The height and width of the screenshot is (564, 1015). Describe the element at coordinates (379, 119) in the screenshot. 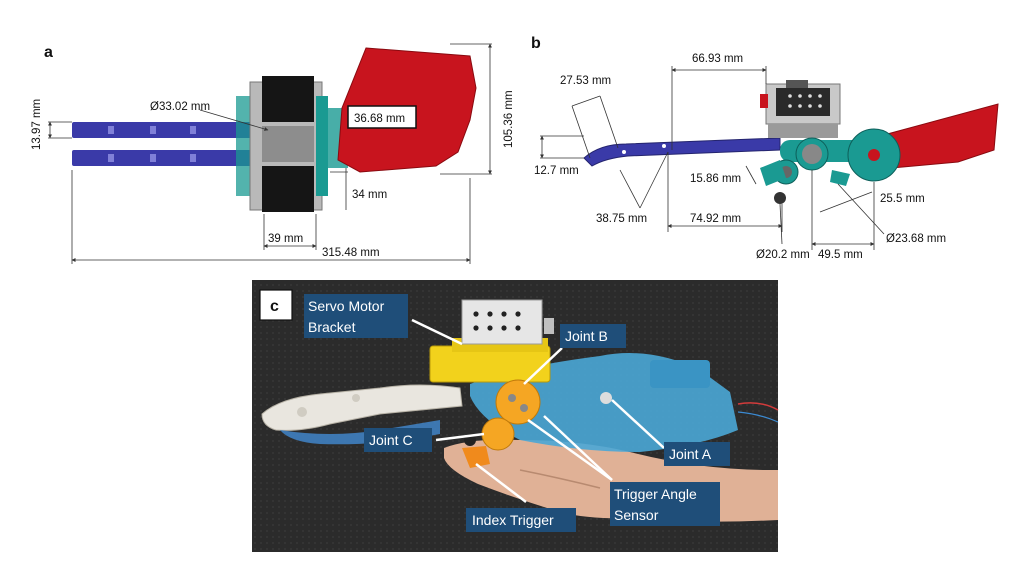

I see `dim-a-width-text: 36.68 mm` at that location.